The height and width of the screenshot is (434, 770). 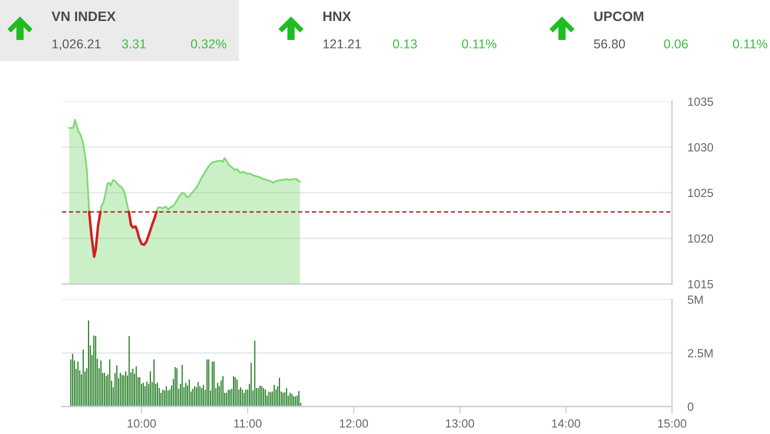 I want to click on y-tick-label: 1025, so click(x=701, y=193).